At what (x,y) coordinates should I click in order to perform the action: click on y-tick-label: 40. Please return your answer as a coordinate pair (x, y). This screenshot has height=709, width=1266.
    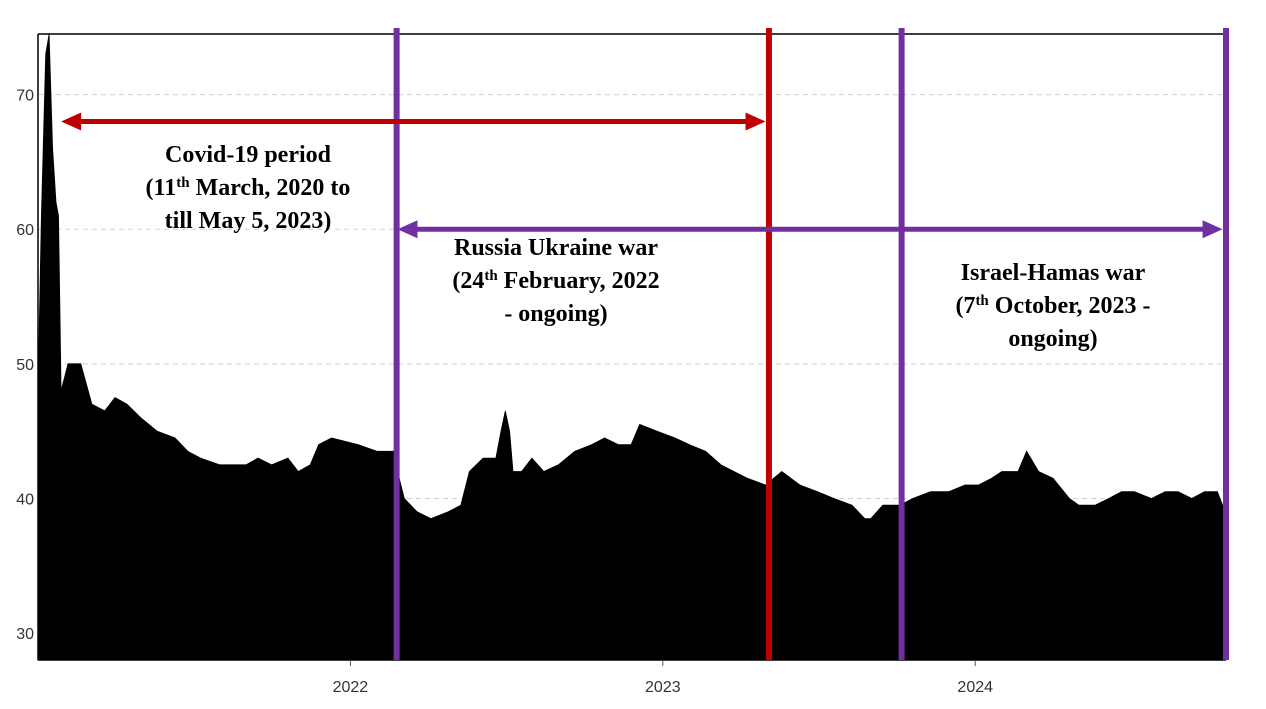
    Looking at the image, I should click on (25, 499).